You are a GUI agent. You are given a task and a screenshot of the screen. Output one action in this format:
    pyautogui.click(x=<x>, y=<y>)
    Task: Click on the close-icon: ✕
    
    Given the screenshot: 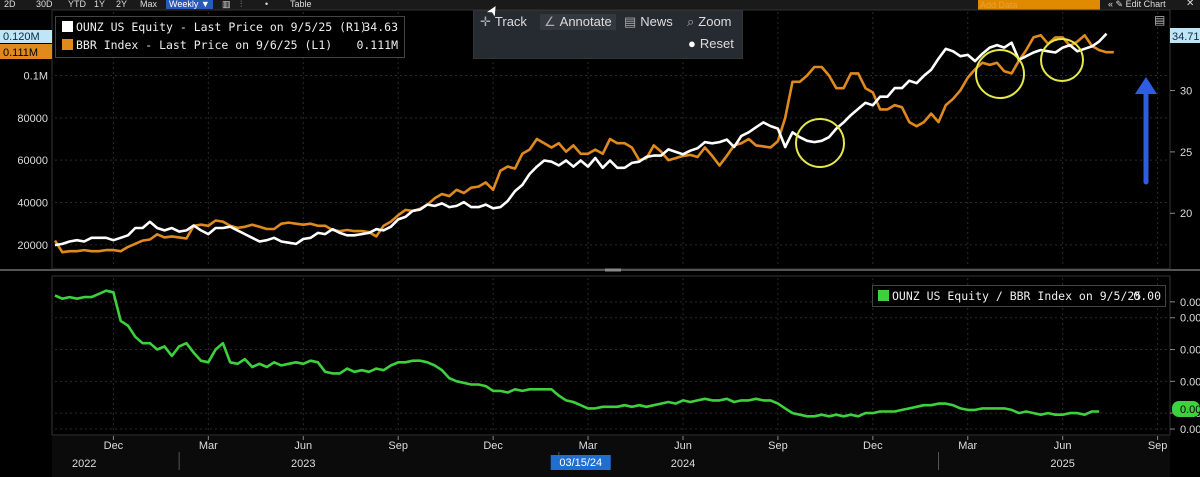 What is the action you would take?
    pyautogui.click(x=1190, y=4)
    